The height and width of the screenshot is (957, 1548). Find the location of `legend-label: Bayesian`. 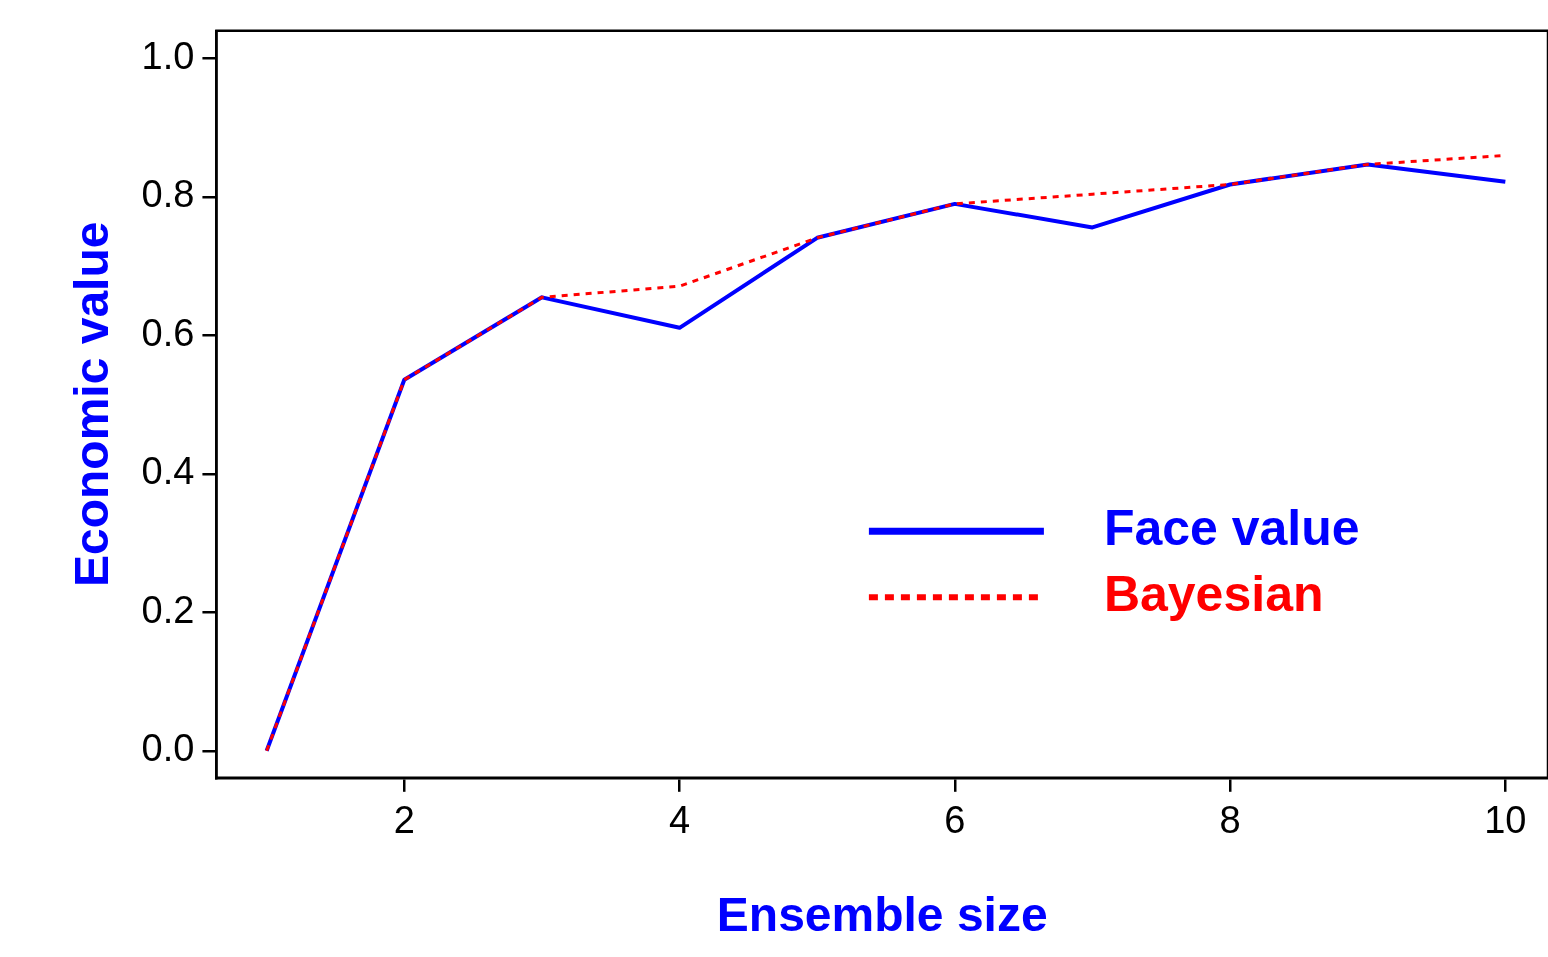

legend-label: Bayesian is located at coordinates (1213, 594).